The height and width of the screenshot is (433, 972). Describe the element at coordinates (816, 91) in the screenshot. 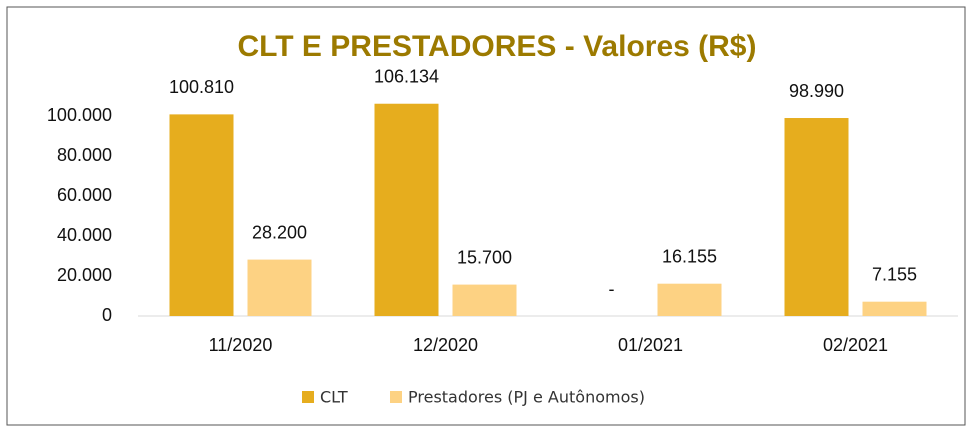

I see `data-label: 98.990` at that location.